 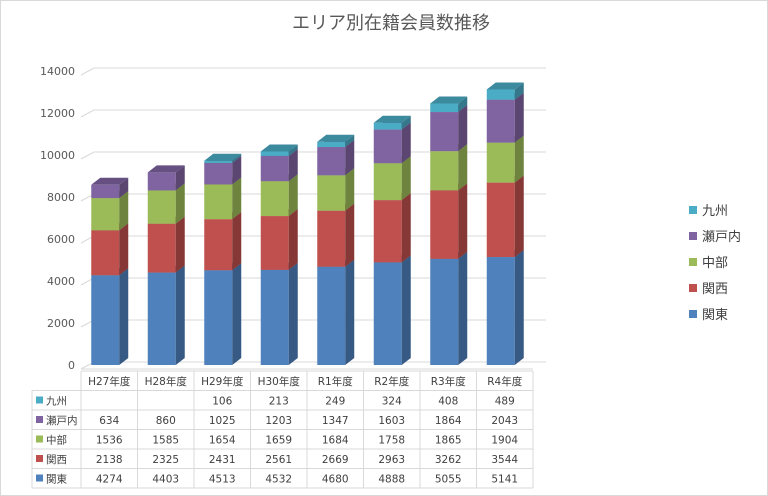 What do you see at coordinates (71, 365) in the screenshot?
I see `y-tick-label: 0` at bounding box center [71, 365].